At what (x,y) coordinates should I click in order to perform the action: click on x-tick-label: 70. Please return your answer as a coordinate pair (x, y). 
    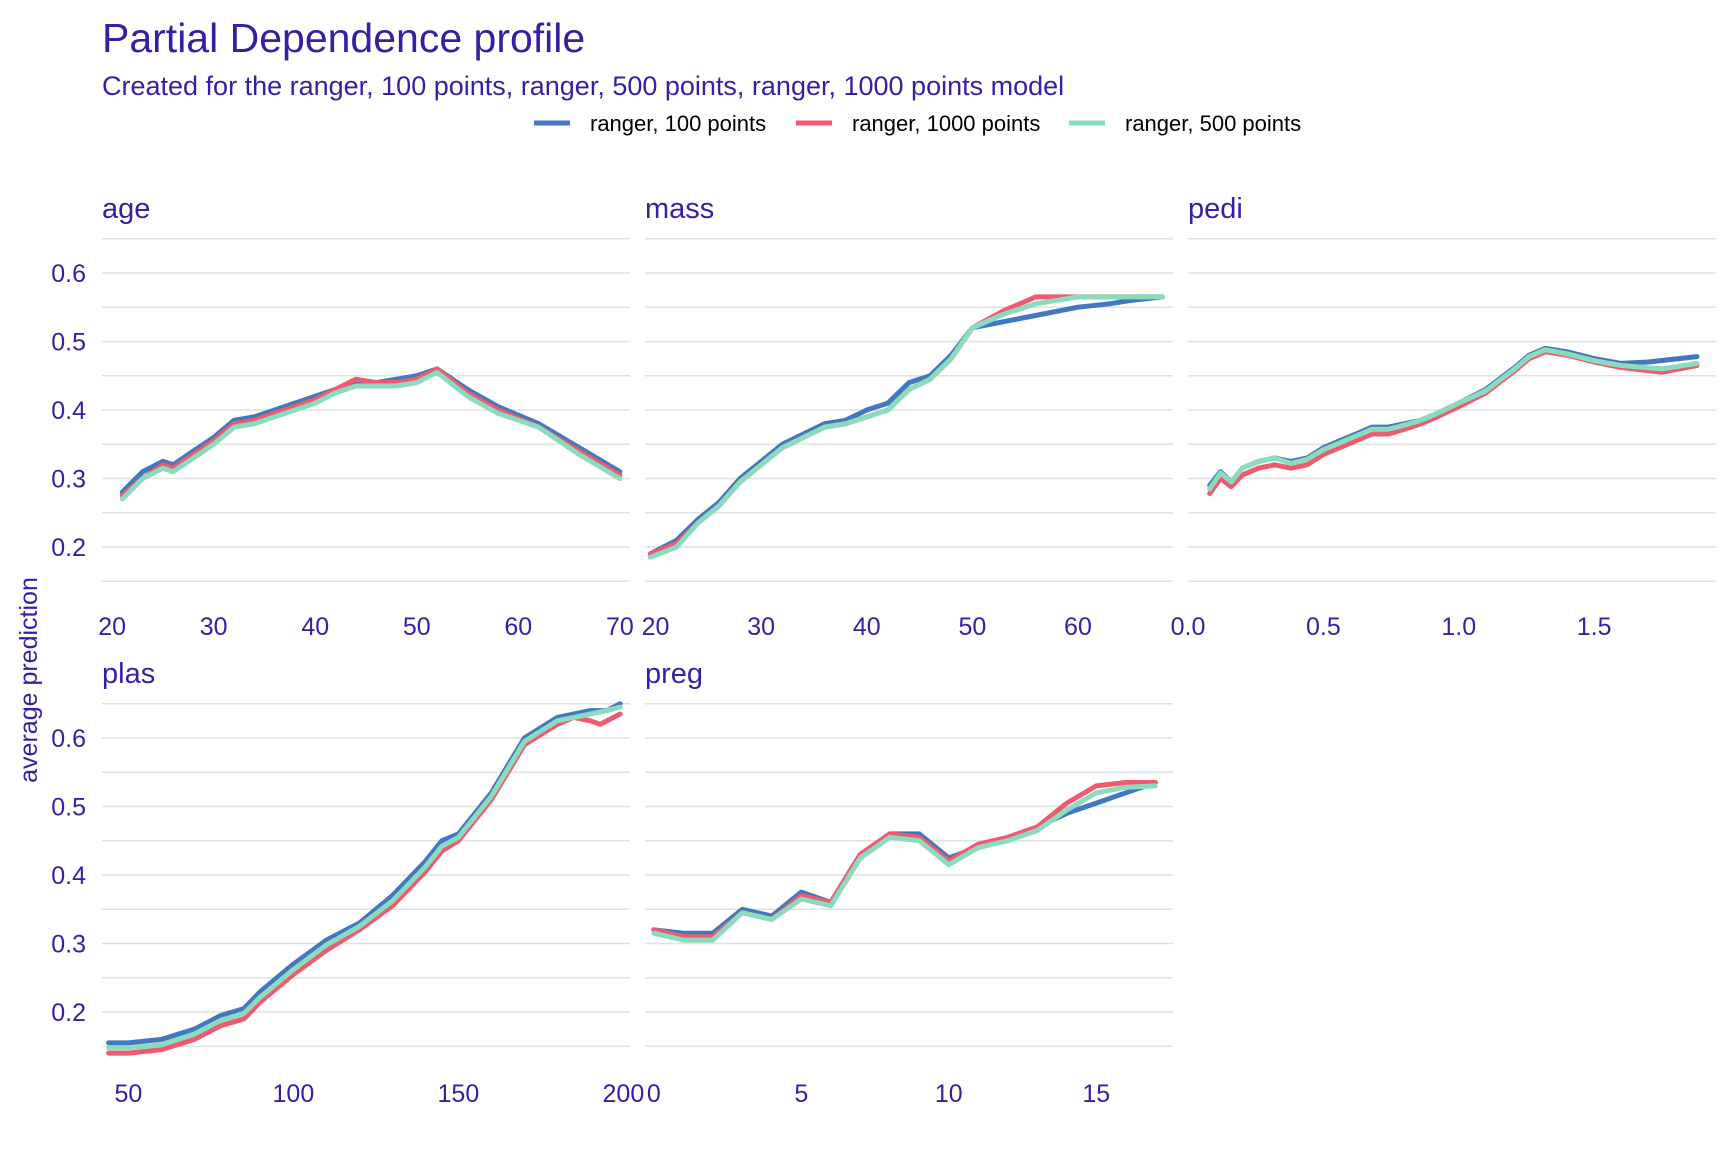
    Looking at the image, I should click on (620, 627).